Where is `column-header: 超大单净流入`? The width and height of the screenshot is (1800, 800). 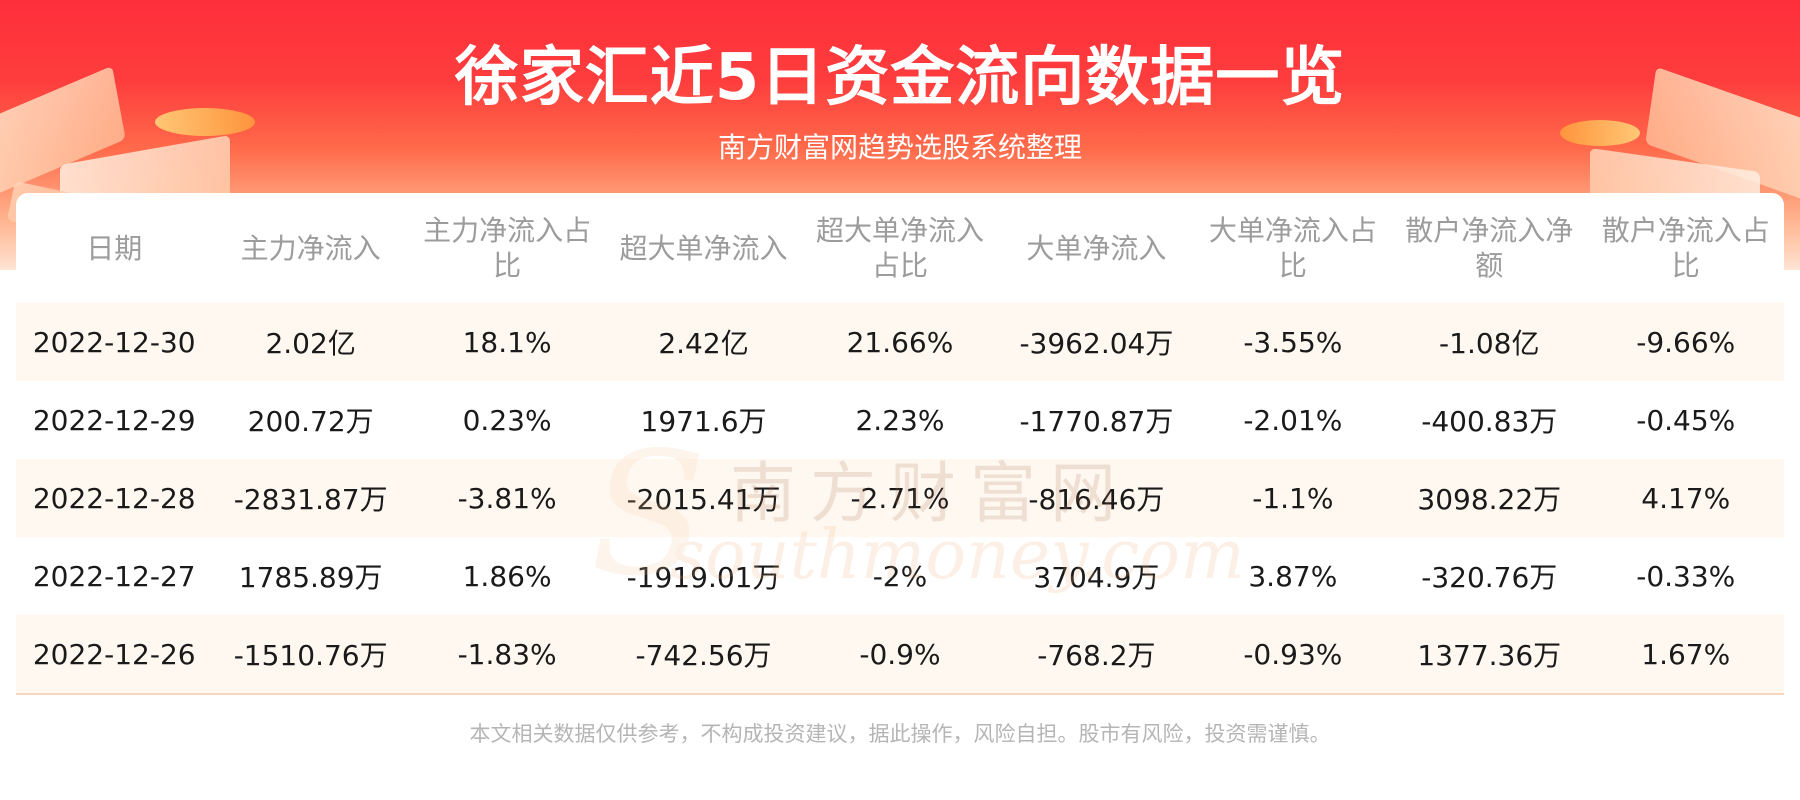
column-header: 超大单净流入 is located at coordinates (703, 248).